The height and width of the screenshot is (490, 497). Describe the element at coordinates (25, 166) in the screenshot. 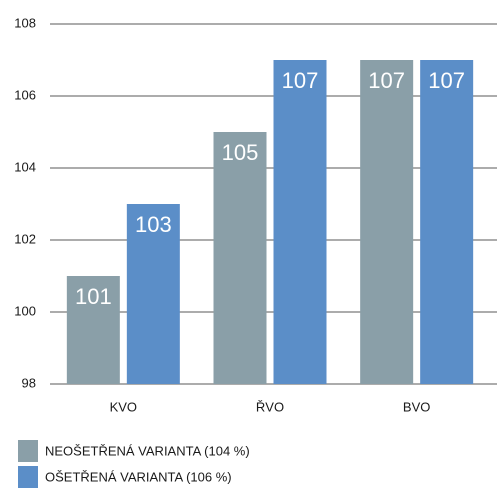

I see `y-tick-label: 104` at that location.